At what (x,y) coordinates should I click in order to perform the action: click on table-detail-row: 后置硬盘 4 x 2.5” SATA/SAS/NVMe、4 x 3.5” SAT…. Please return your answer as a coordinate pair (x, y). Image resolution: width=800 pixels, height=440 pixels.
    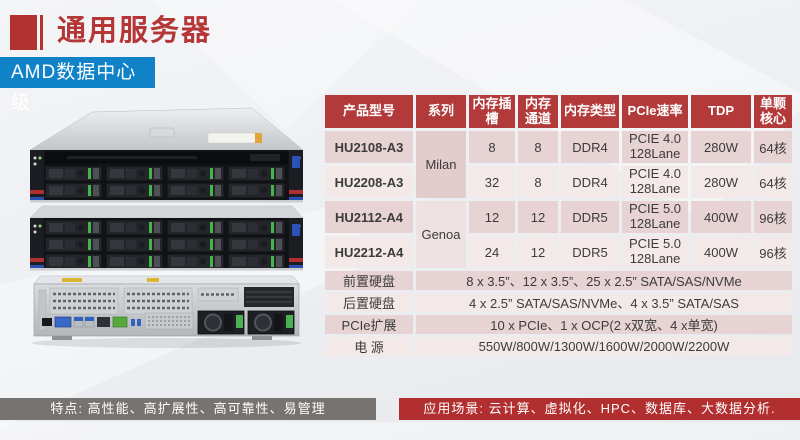
    Looking at the image, I should click on (558, 302).